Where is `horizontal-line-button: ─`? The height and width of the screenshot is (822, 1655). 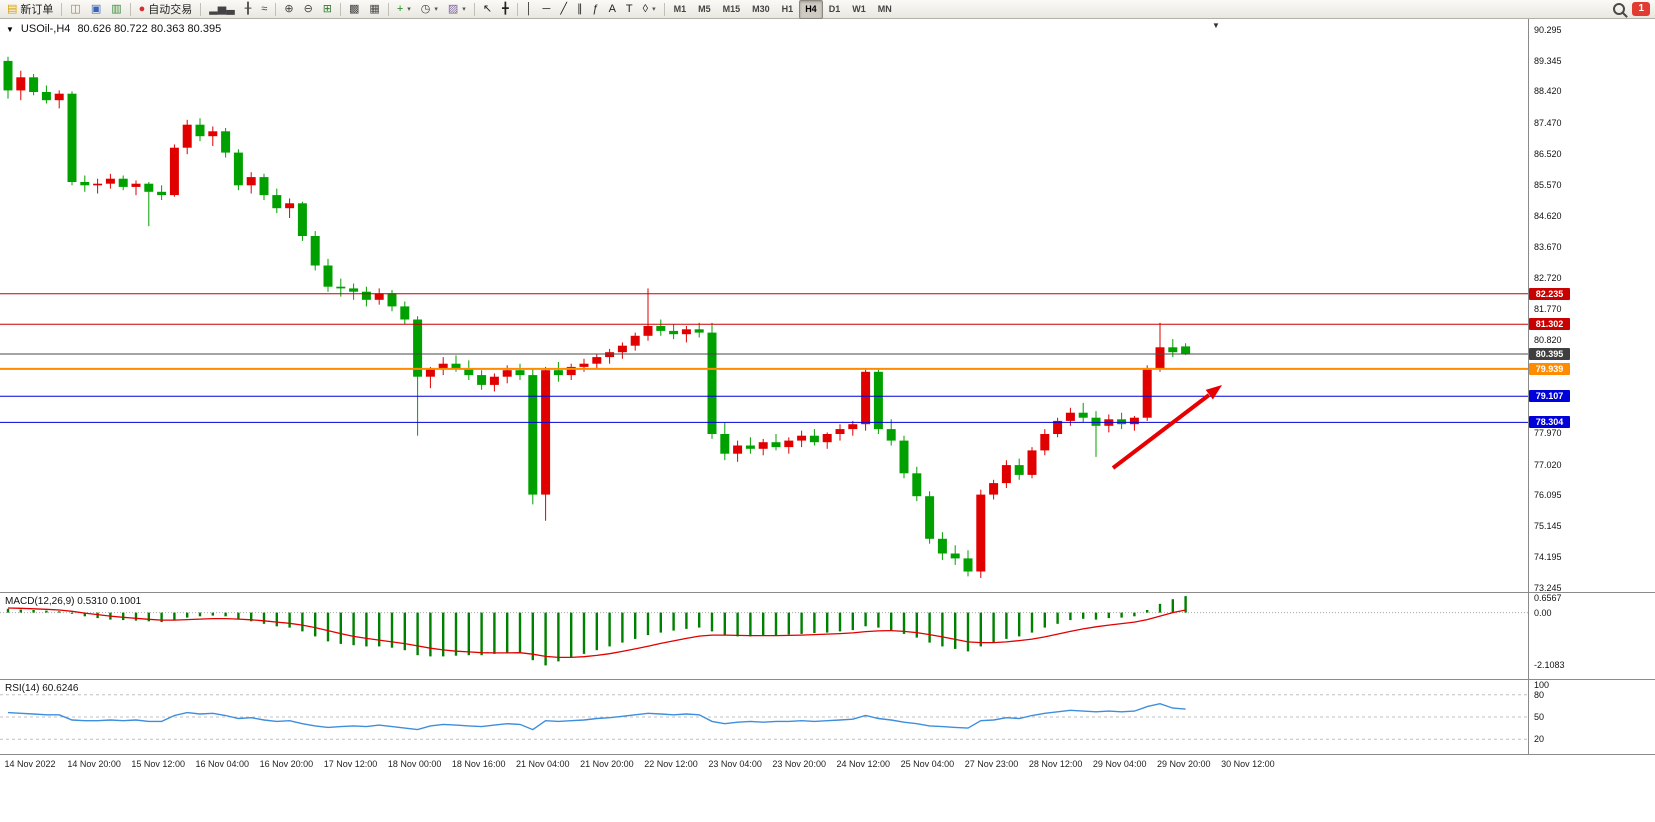 horizontal-line-button: ─ is located at coordinates (547, 9).